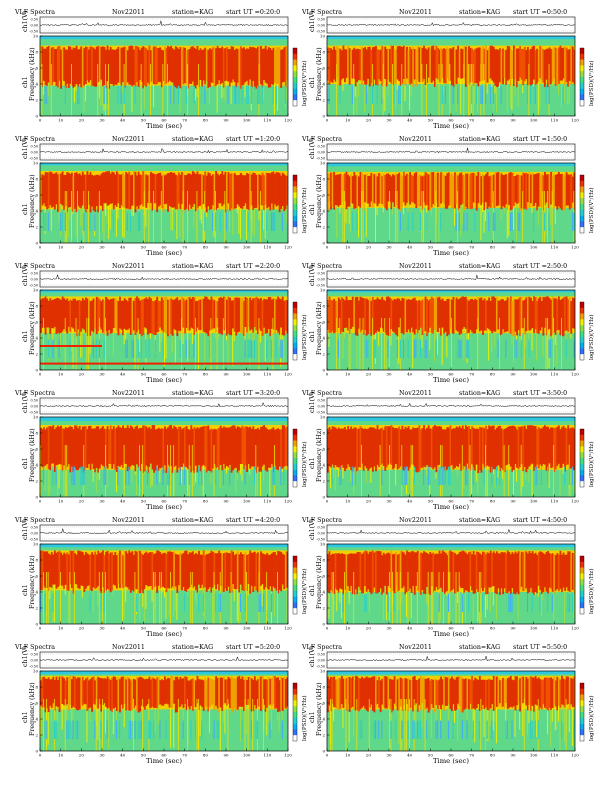 The image size is (612, 792). I want to click on x-tick-label: 50, so click(144, 374).